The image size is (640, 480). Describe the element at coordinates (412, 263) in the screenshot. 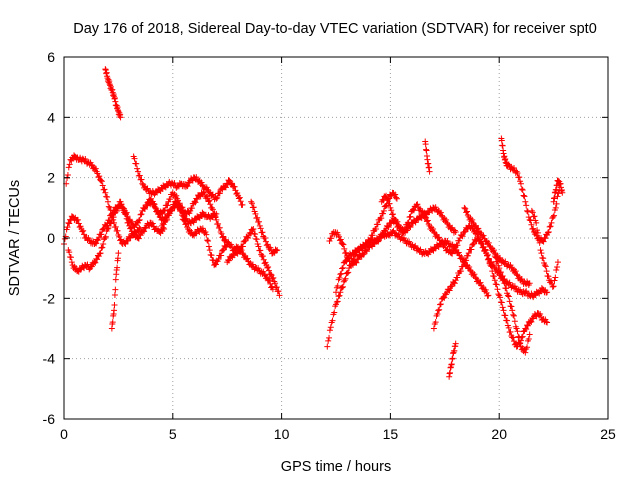

I see `series-sat-m` at that location.